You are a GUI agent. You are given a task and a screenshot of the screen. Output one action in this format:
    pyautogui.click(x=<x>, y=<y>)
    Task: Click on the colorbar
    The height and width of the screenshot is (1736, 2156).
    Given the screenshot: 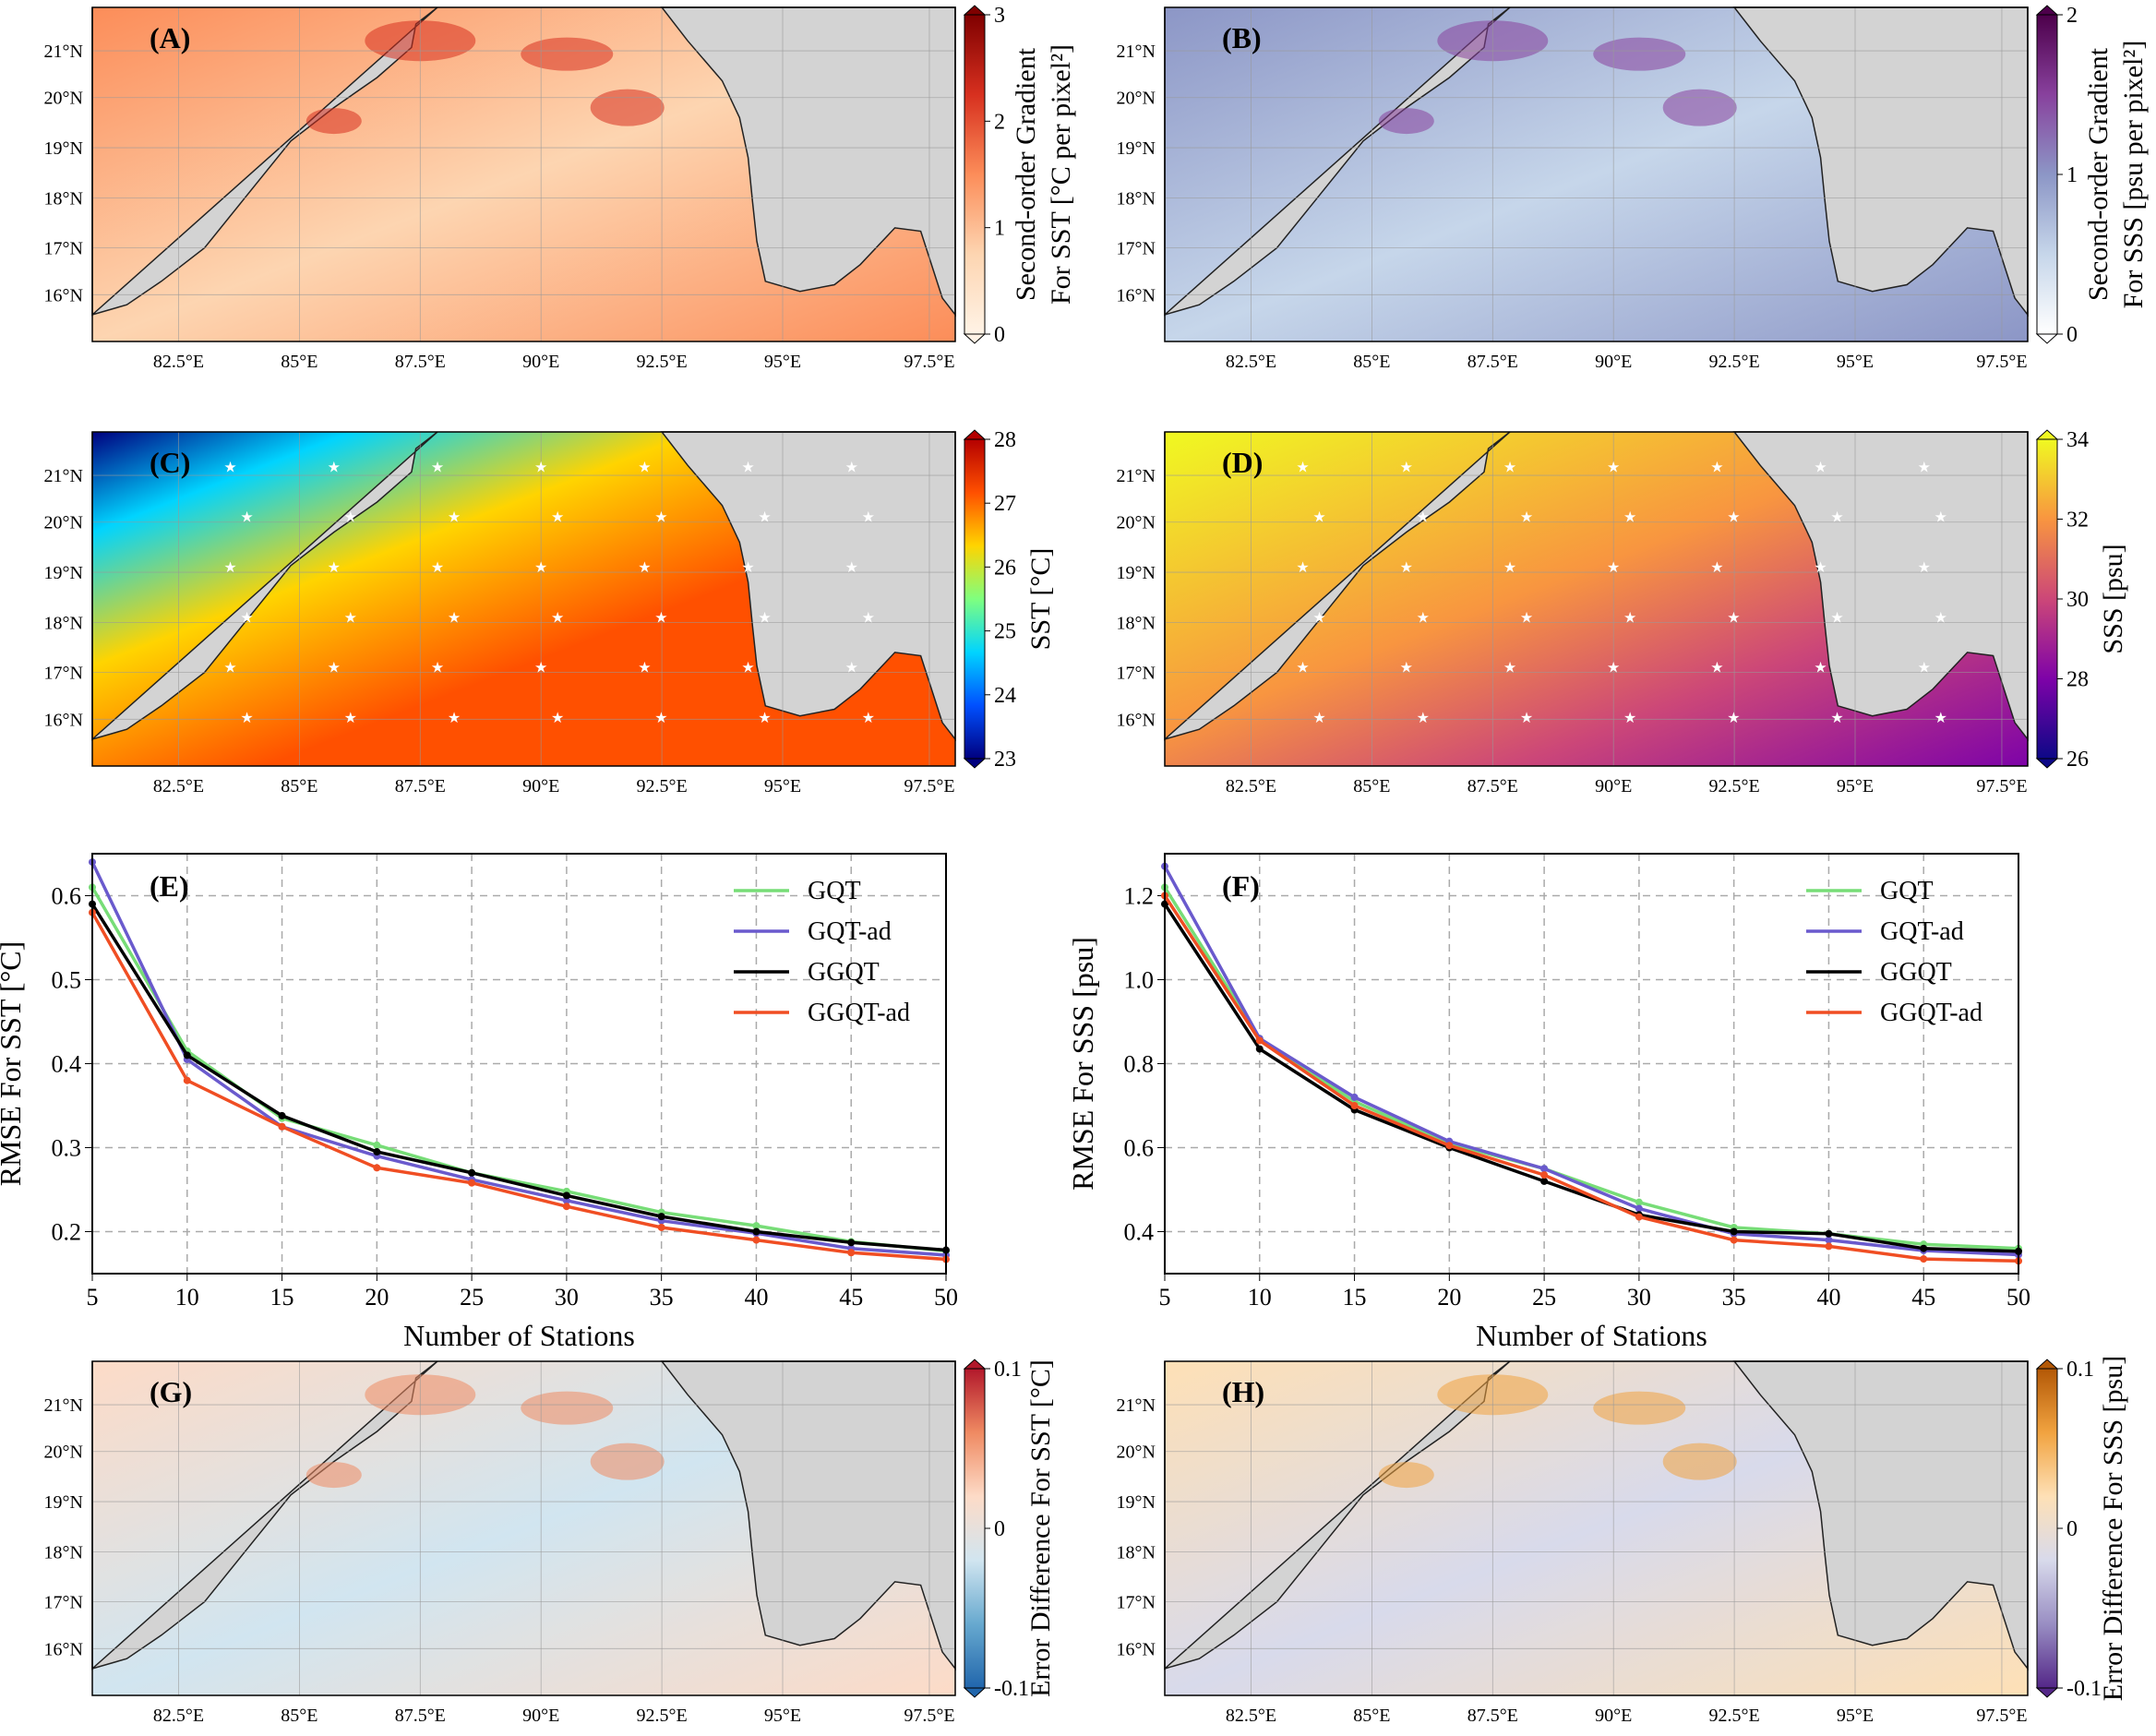 What is the action you would take?
    pyautogui.click(x=2047, y=175)
    